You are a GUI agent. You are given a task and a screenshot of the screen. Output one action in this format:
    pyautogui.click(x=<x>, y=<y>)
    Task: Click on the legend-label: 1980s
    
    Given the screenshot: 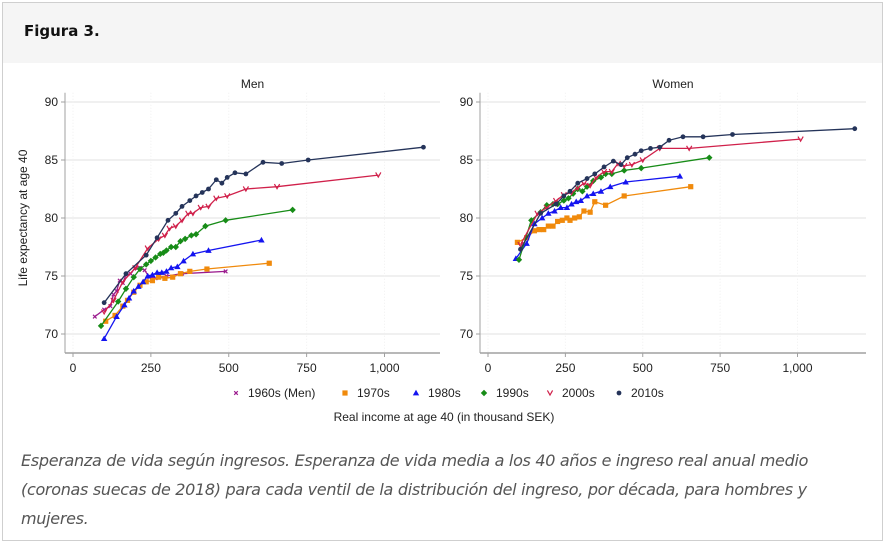 What is the action you would take?
    pyautogui.click(x=444, y=393)
    